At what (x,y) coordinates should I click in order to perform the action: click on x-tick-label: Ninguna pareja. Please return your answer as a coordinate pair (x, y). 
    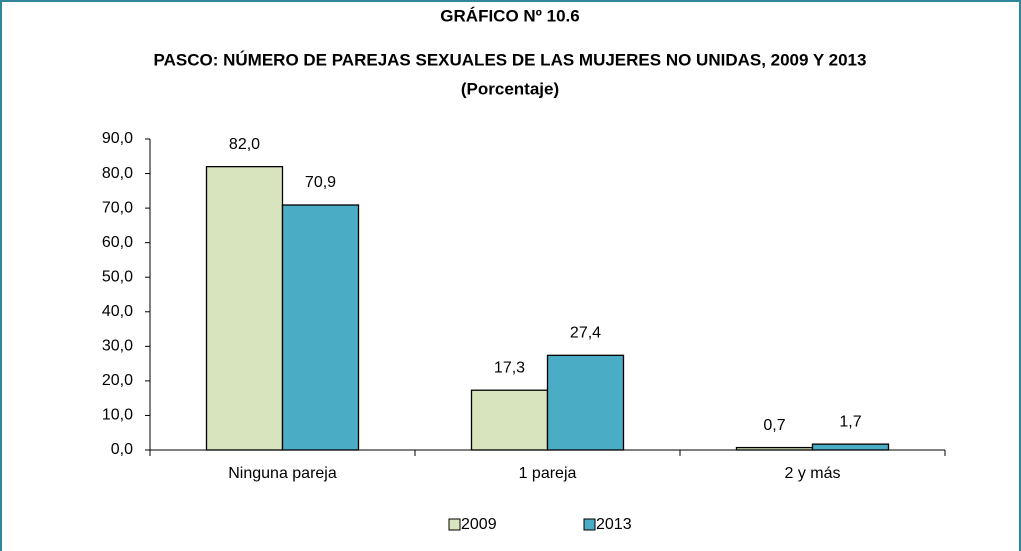
    Looking at the image, I should click on (282, 473).